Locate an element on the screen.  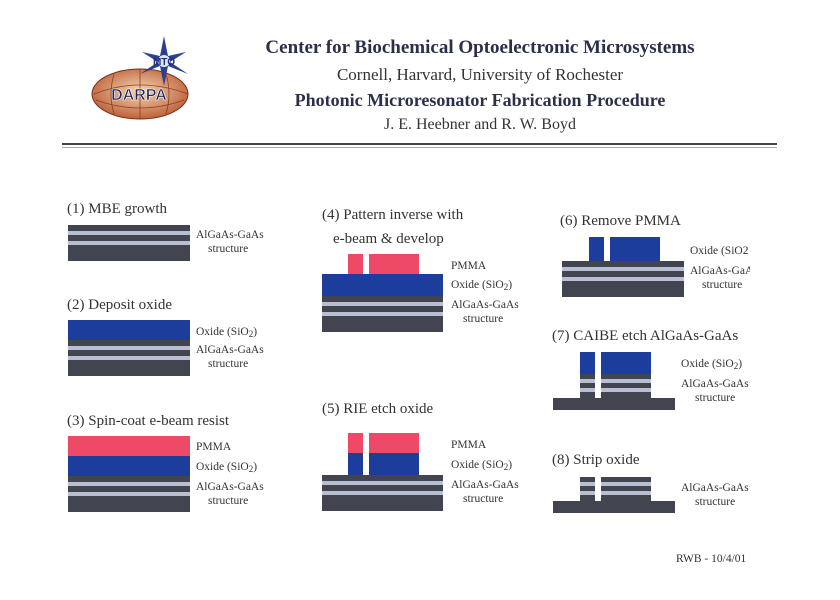
step-2-label: (2) Deposit oxide is located at coordinates (119, 305).